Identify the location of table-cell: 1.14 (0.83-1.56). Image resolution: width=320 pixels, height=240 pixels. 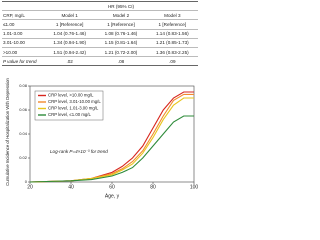
(172, 33).